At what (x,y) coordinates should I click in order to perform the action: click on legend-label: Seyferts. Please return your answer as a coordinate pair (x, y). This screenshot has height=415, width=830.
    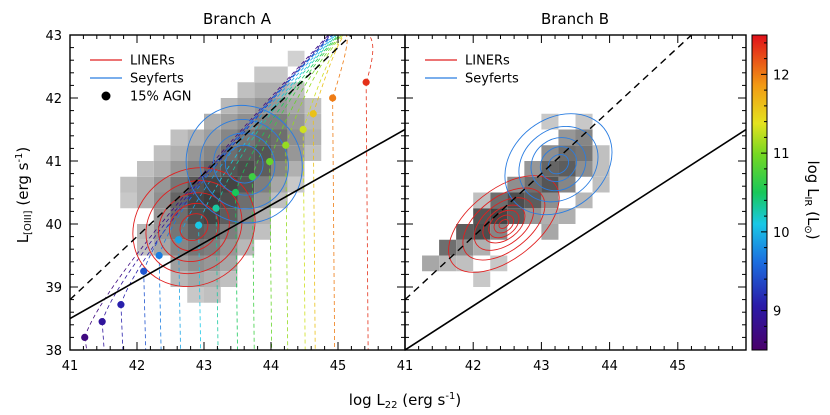
    Looking at the image, I should click on (492, 79).